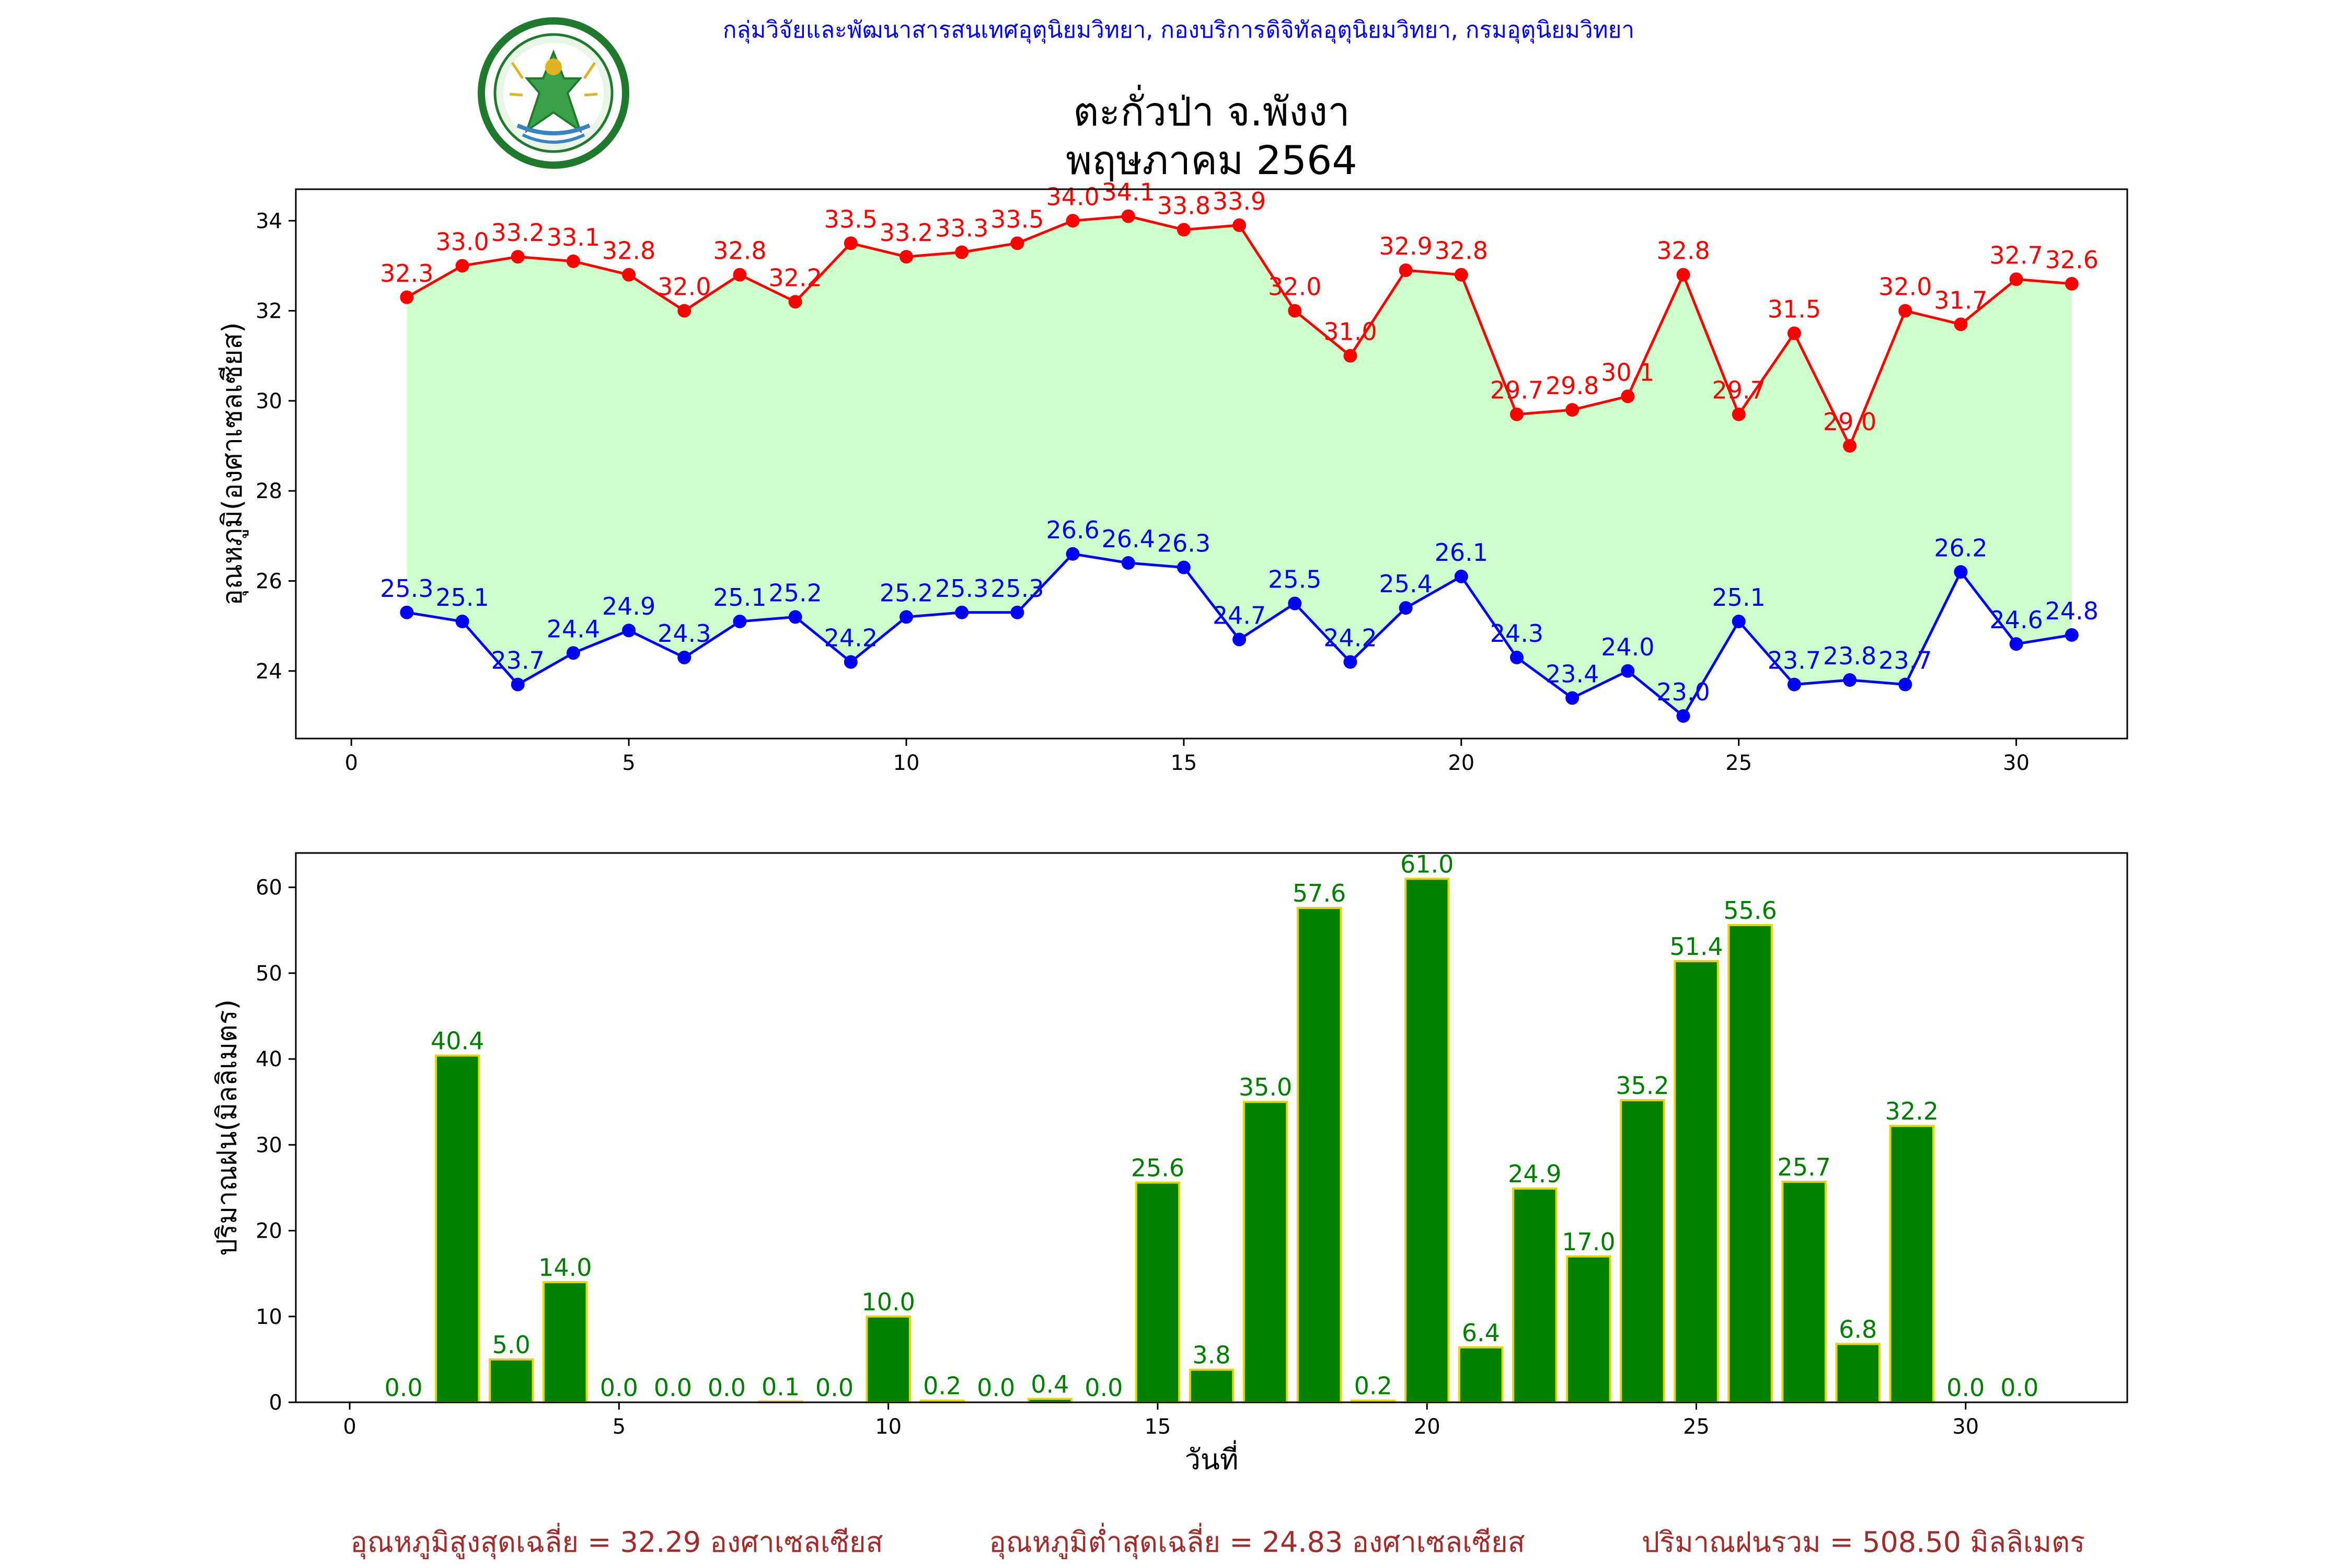 This screenshot has height=1568, width=2352. Describe the element at coordinates (349, 1427) in the screenshot. I see `x-tick-label: 0` at that location.